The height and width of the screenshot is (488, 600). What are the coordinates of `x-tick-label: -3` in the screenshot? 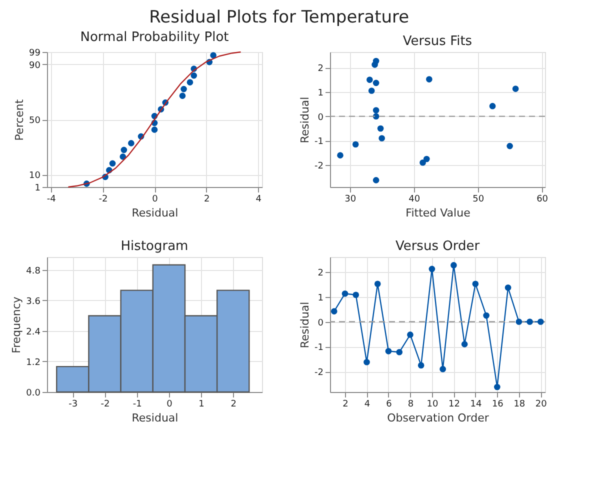 It's located at (73, 405).